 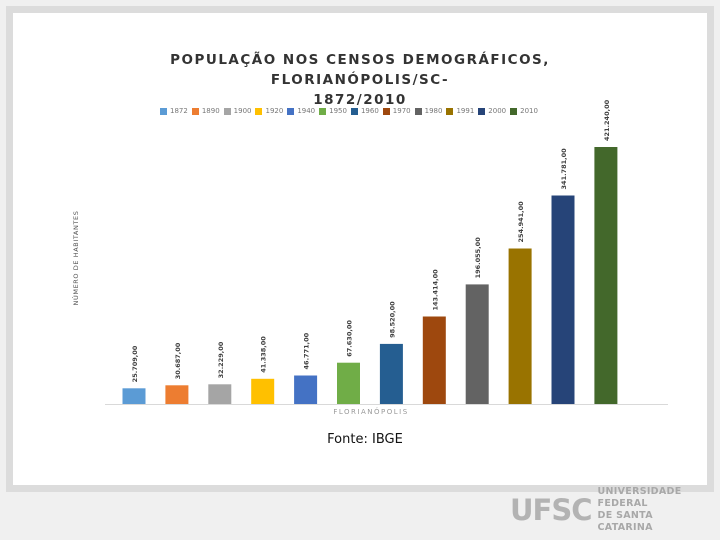 What do you see at coordinates (360, 100) in the screenshot?
I see `chart-title-line-2: 1872/2010` at bounding box center [360, 100].